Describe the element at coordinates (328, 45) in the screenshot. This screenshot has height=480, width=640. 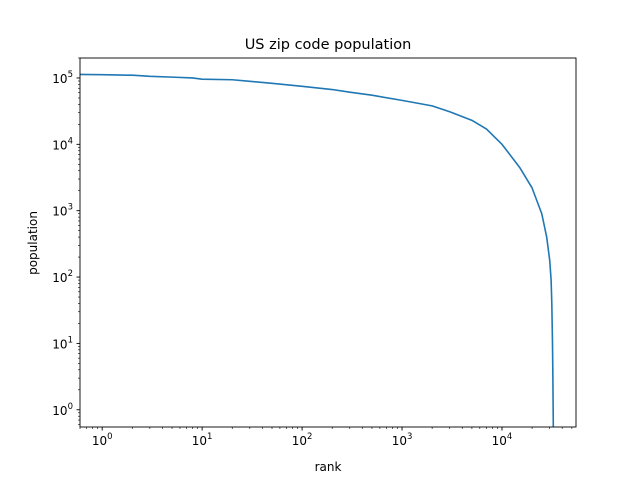
I see `chart-title: US zip code population` at that location.